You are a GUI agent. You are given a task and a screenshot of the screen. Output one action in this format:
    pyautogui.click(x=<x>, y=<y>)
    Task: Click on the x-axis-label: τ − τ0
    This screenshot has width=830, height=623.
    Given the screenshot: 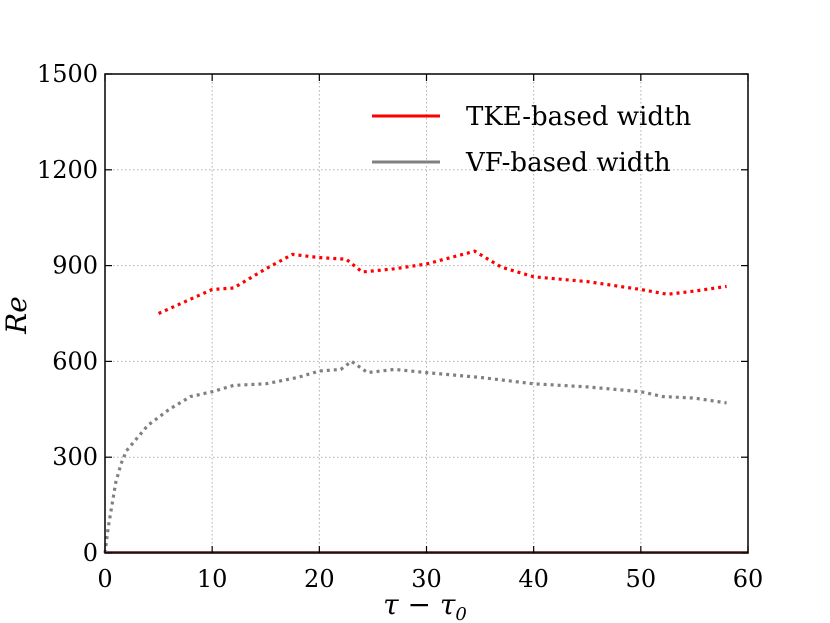 What is the action you would take?
    pyautogui.click(x=425, y=605)
    